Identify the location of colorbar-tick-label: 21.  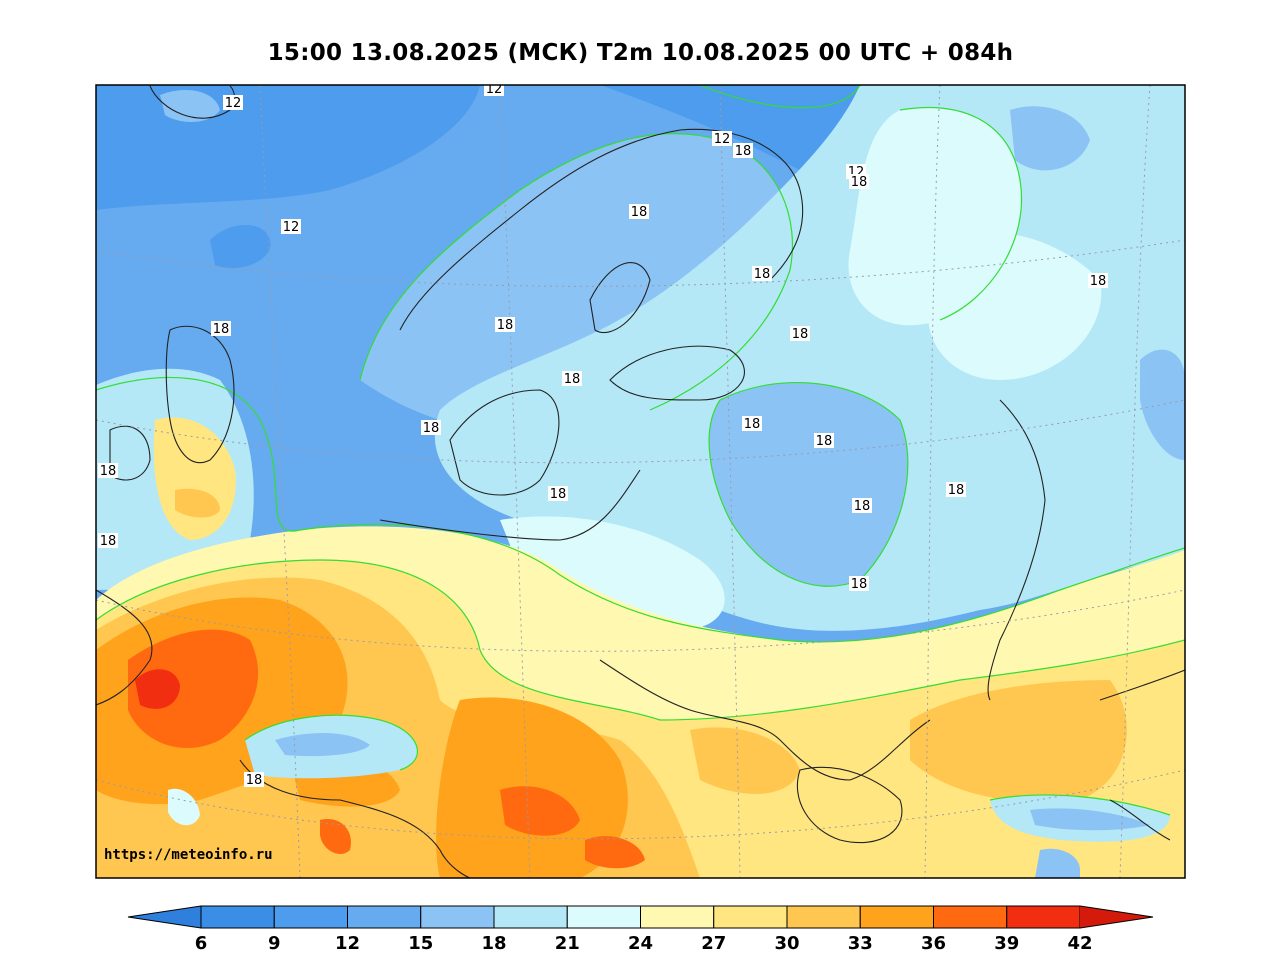
(567, 943).